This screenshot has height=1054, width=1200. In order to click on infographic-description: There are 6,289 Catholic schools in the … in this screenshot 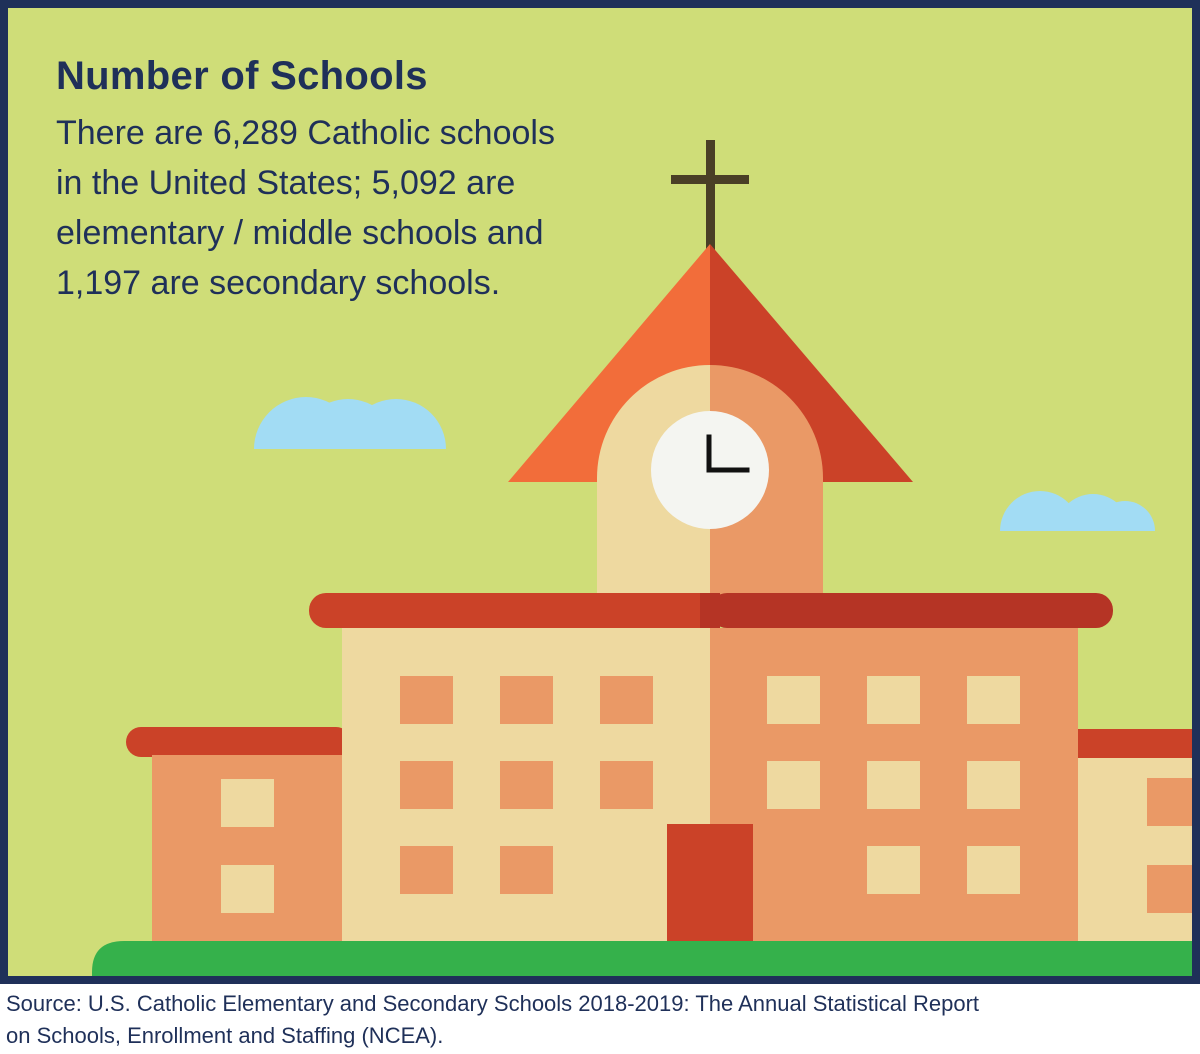, I will do `click(366, 208)`.